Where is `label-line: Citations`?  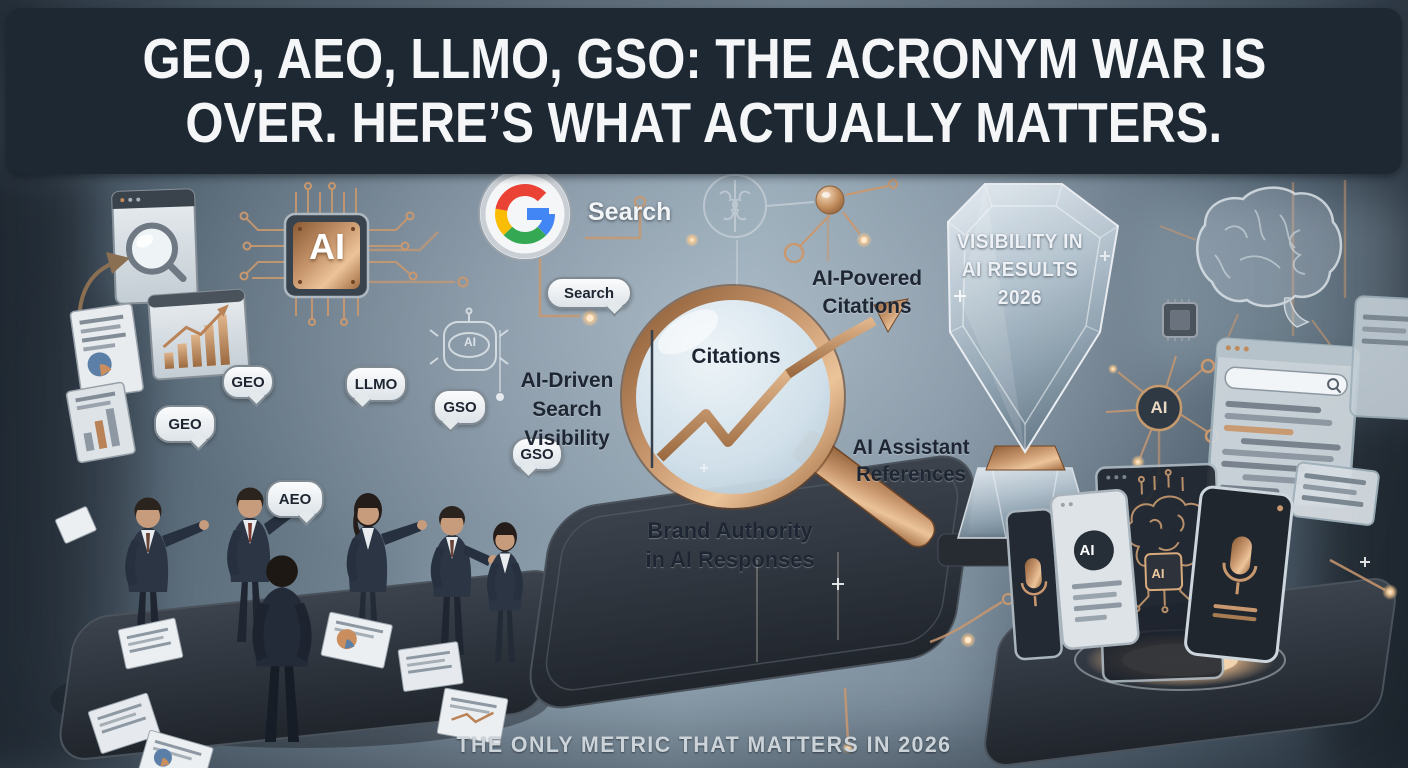 label-line: Citations is located at coordinates (867, 306).